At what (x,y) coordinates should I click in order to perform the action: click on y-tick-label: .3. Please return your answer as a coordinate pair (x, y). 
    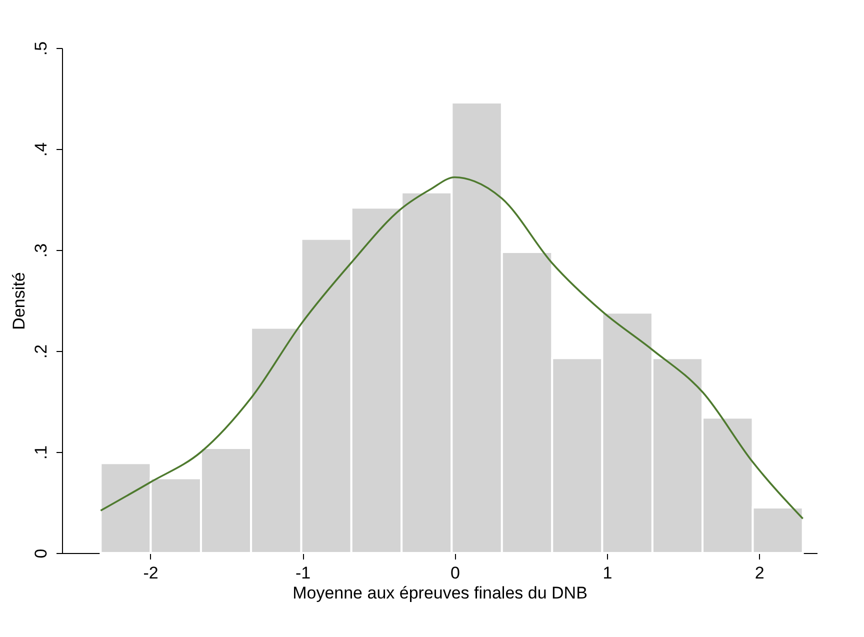
    Looking at the image, I should click on (41, 250).